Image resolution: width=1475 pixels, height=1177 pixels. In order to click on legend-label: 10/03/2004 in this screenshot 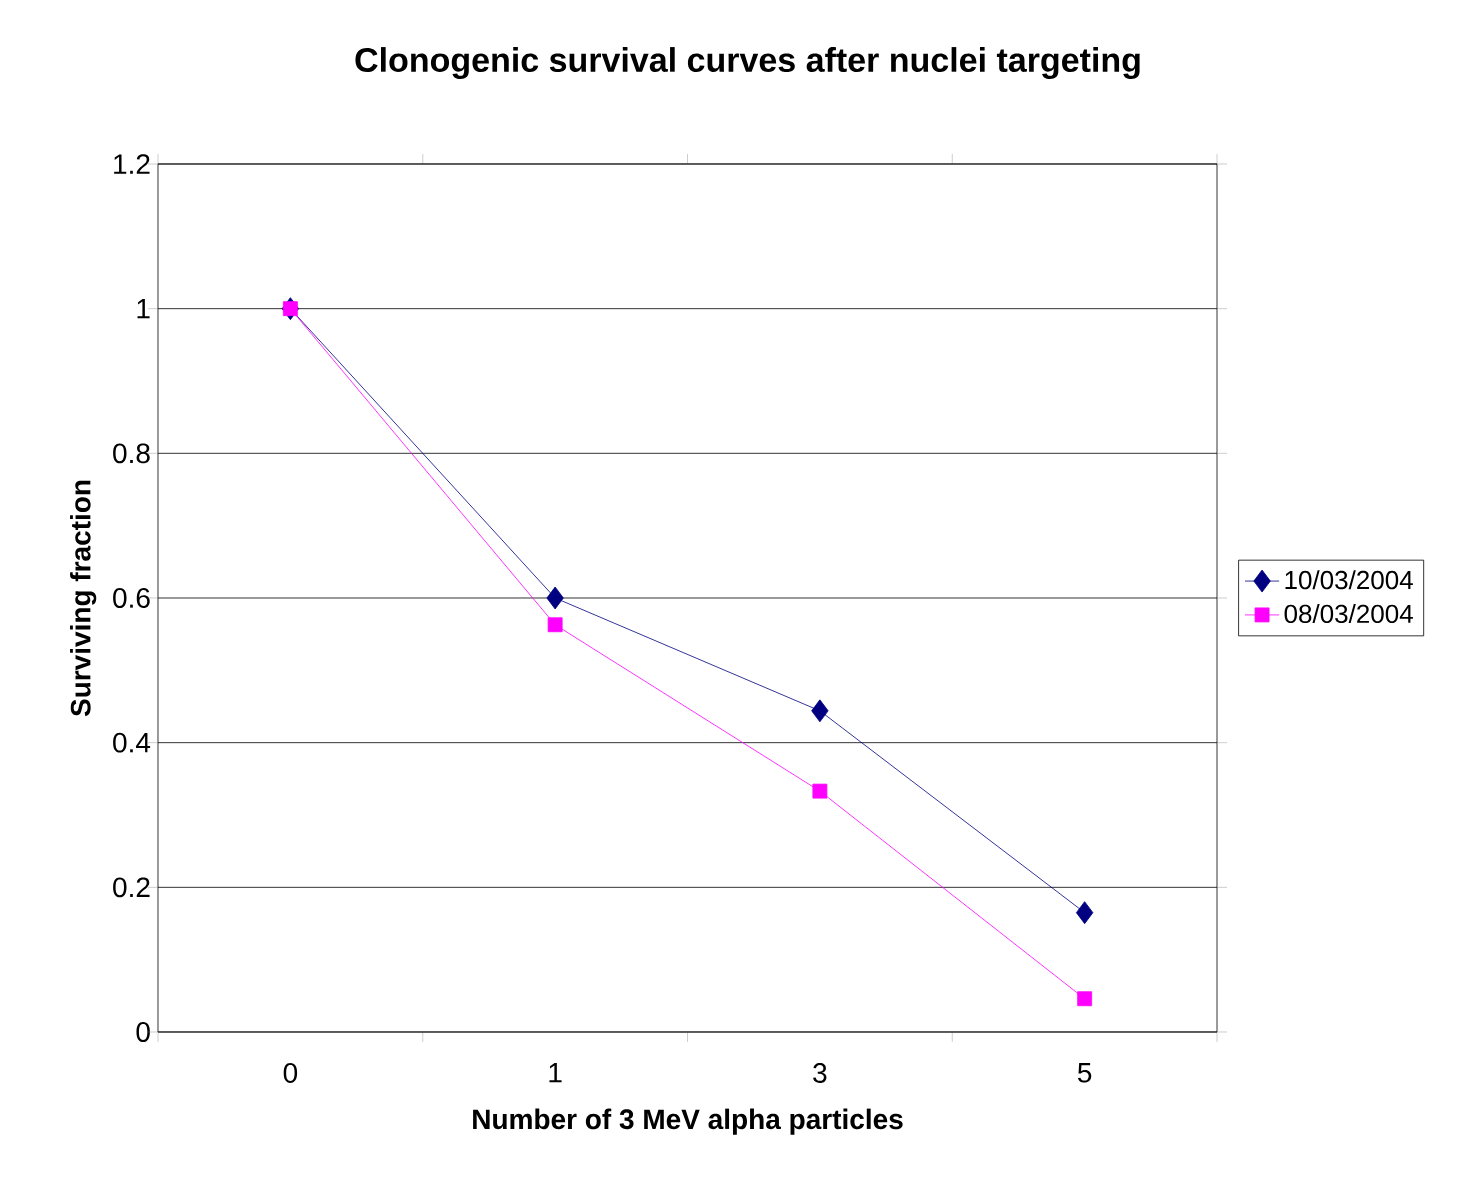, I will do `click(1349, 580)`.